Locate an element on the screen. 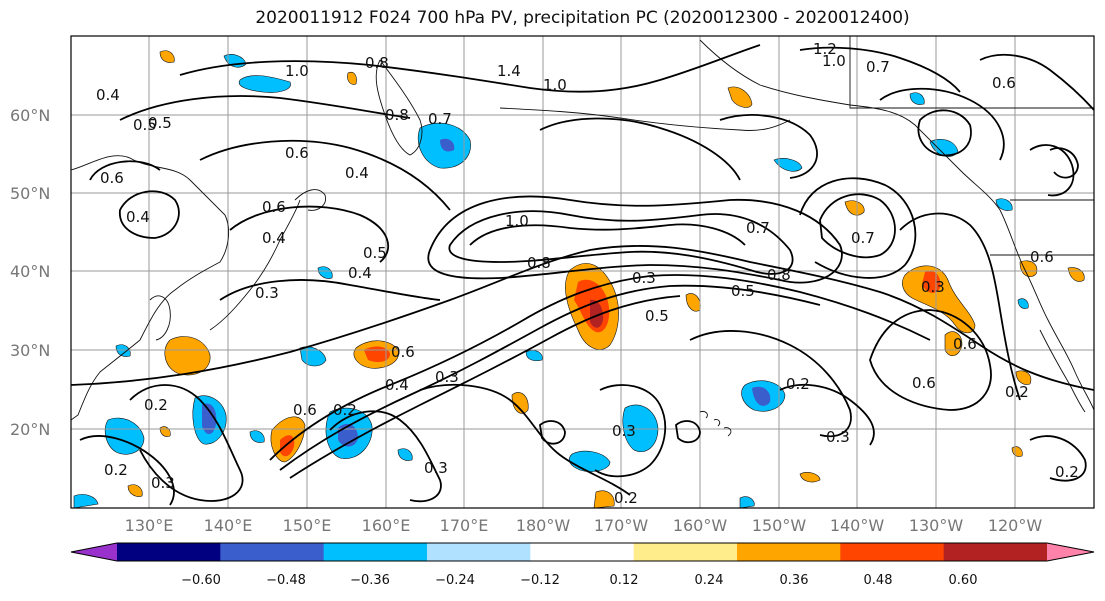 The image size is (1105, 601). colorbar-outline is located at coordinates (582, 552).